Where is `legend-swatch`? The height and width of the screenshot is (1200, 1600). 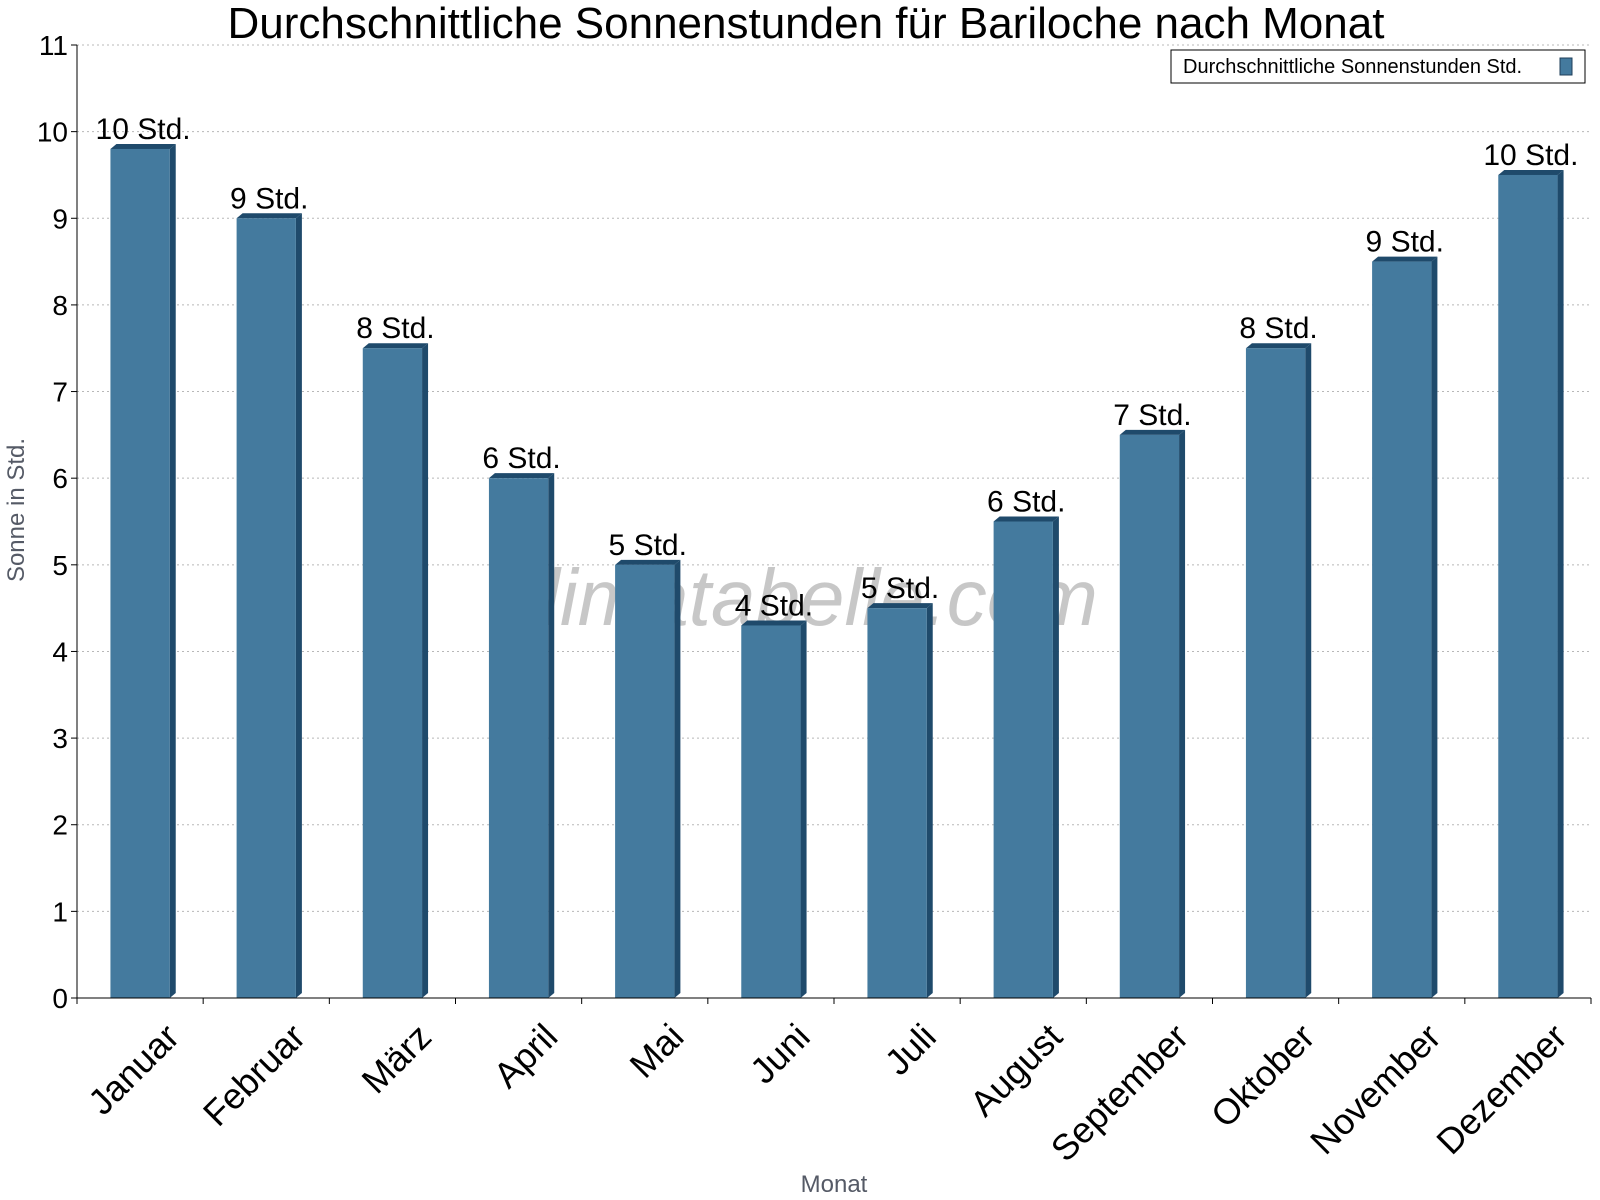
legend-swatch is located at coordinates (1566, 66).